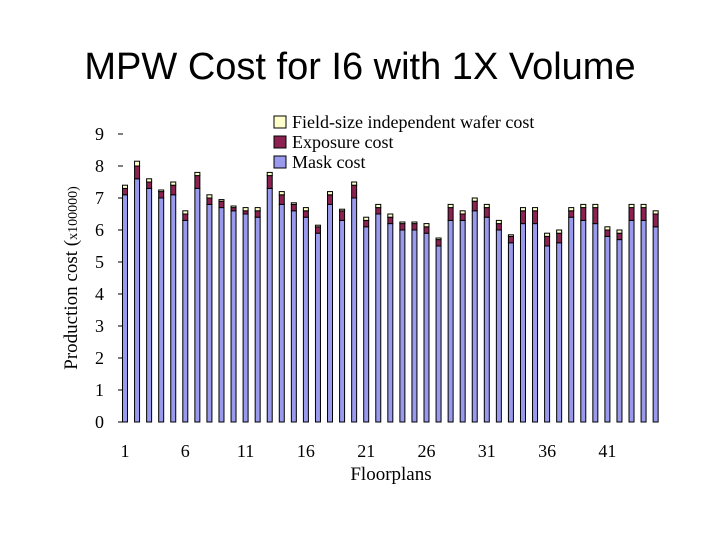 This screenshot has height=540, width=720. Describe the element at coordinates (99, 422) in the screenshot. I see `y-tick-label: 0` at that location.